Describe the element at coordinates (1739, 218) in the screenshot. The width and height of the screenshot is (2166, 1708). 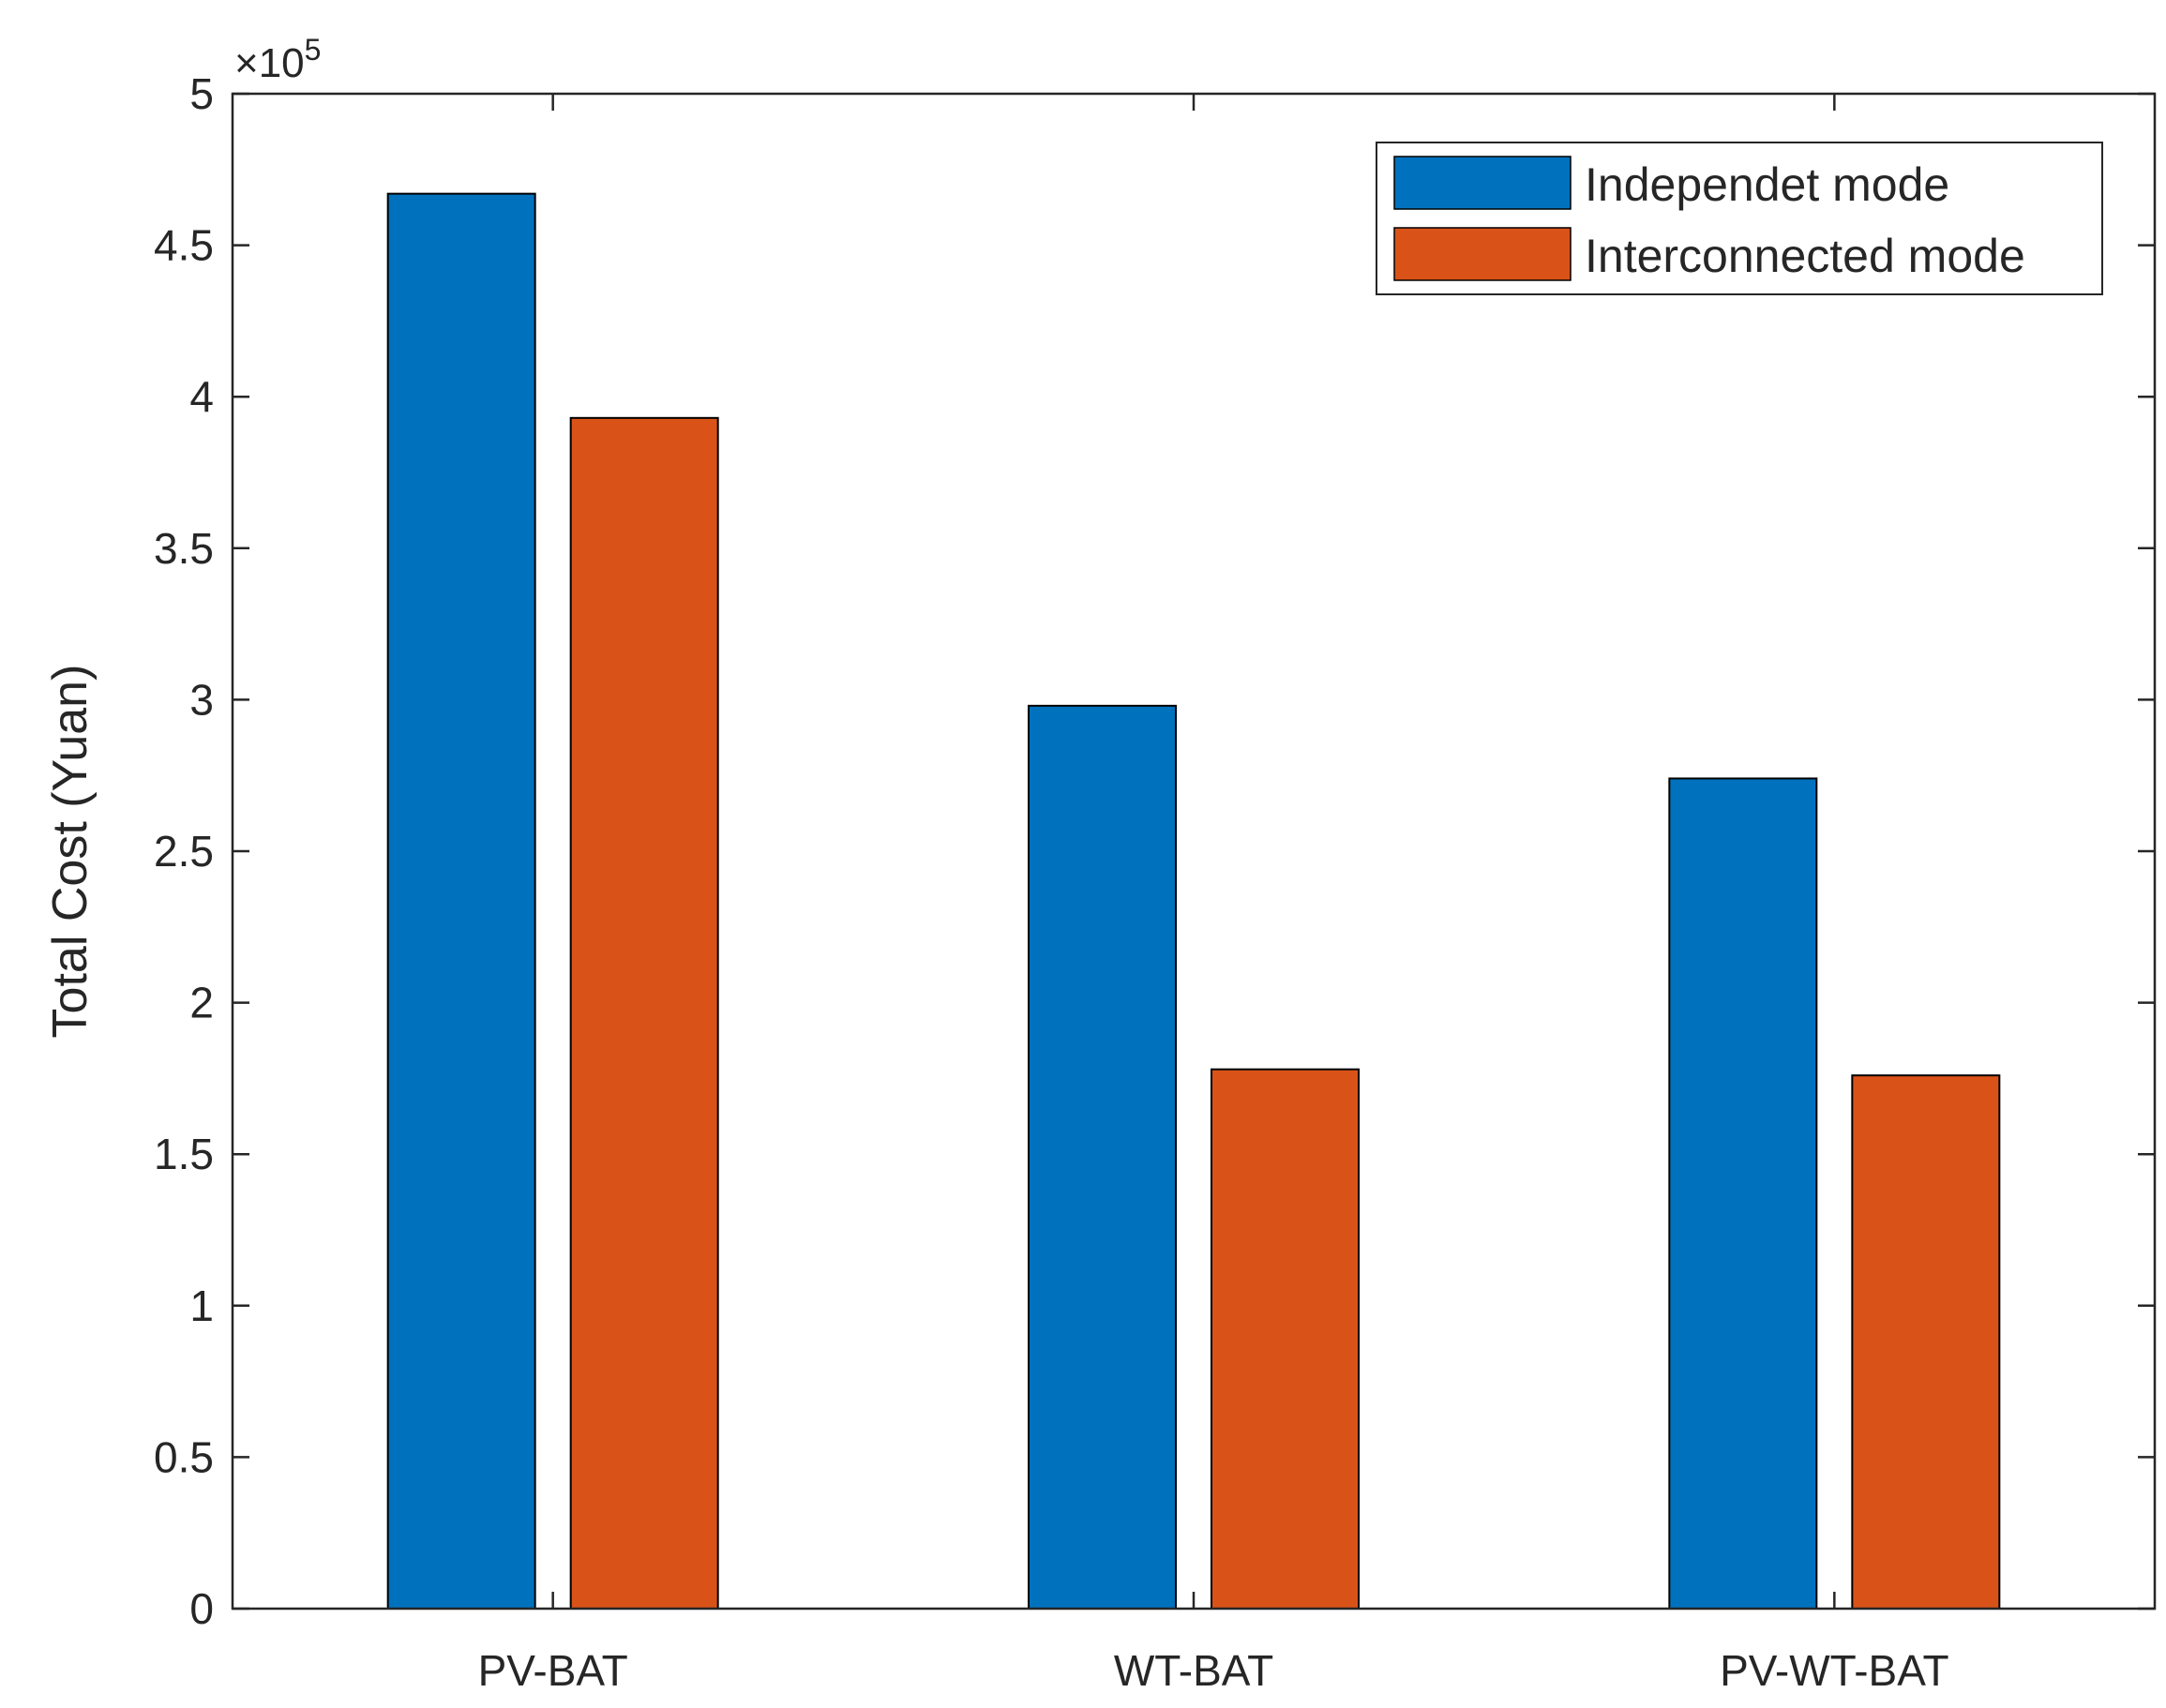
I see `legend: Independet mode Interconnected mode` at that location.